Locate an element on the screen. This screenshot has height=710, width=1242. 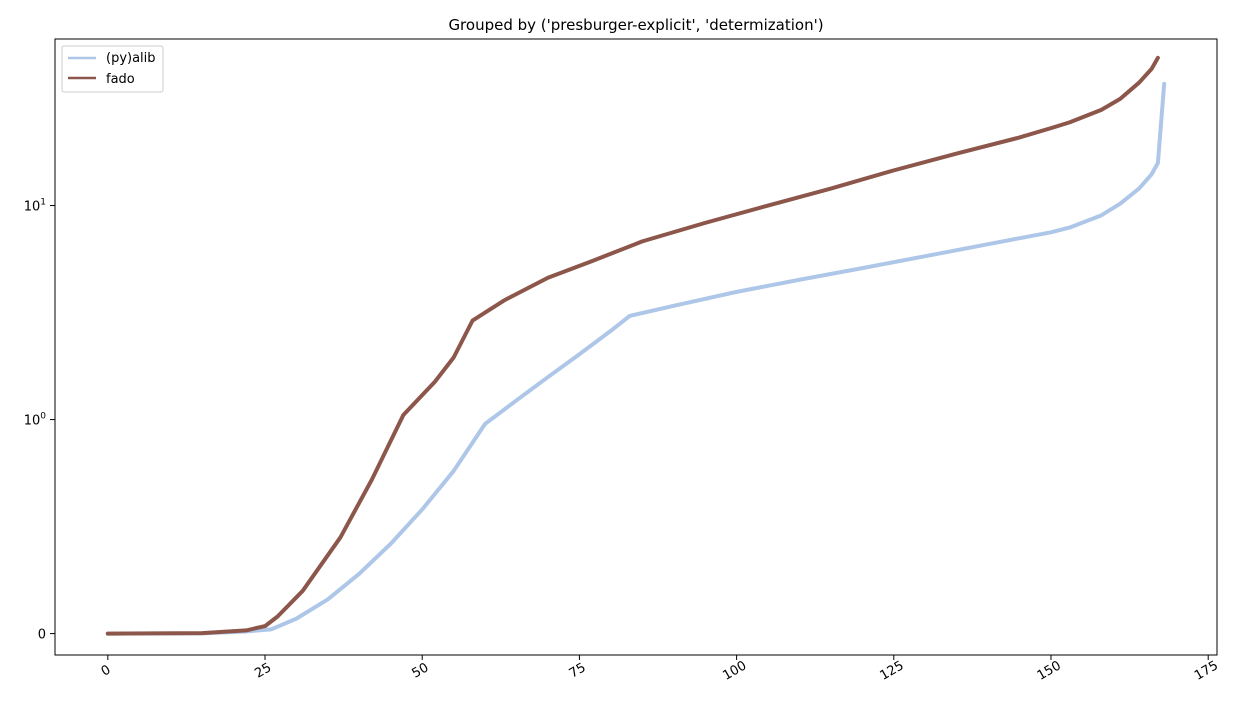
legend: (py)alib fado is located at coordinates (112, 69).